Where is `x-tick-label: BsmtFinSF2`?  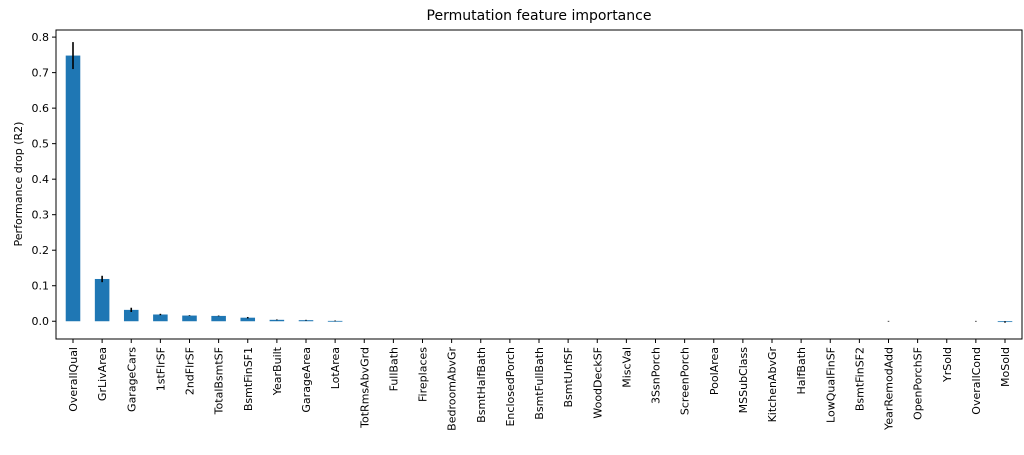
x-tick-label: BsmtFinSF2 is located at coordinates (859, 379).